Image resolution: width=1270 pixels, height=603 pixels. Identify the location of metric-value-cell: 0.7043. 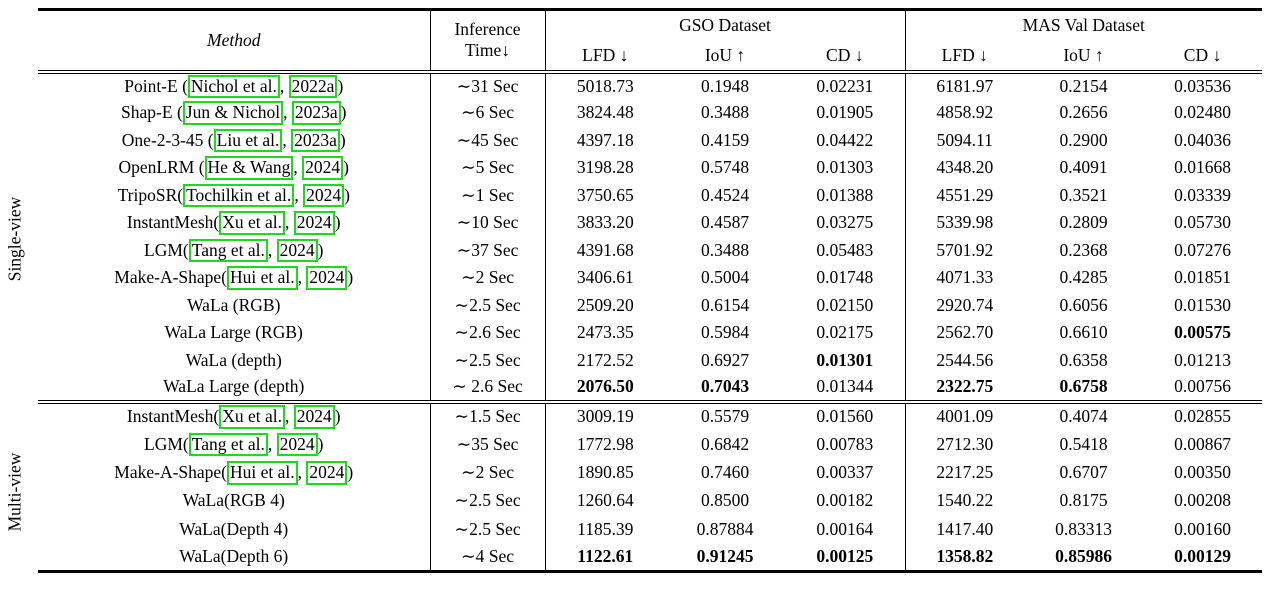
(725, 386).